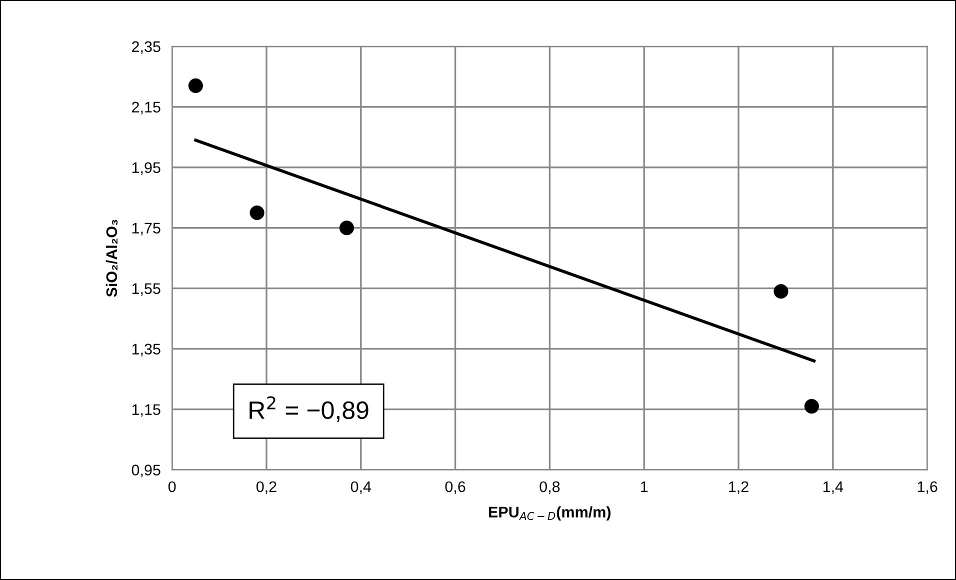 This screenshot has width=956, height=580. I want to click on x-tick-label: 0,6, so click(455, 487).